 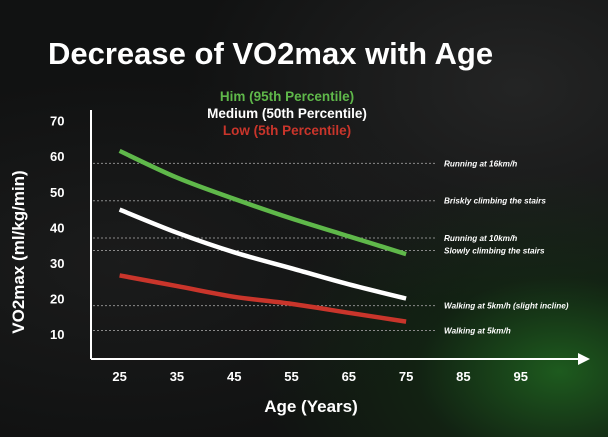 I want to click on y-tick-label: 10, so click(x=57, y=334).